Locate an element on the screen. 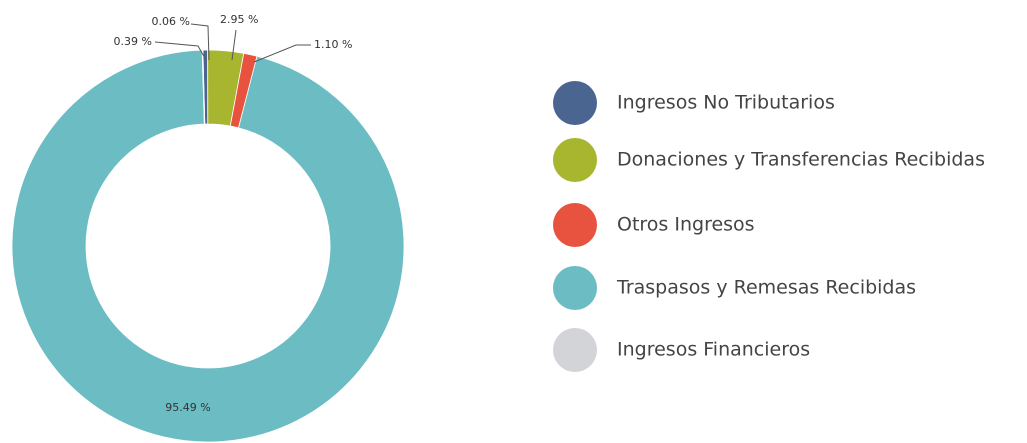  legend-label: Traspasos y Remesas Recibidas is located at coordinates (766, 288).